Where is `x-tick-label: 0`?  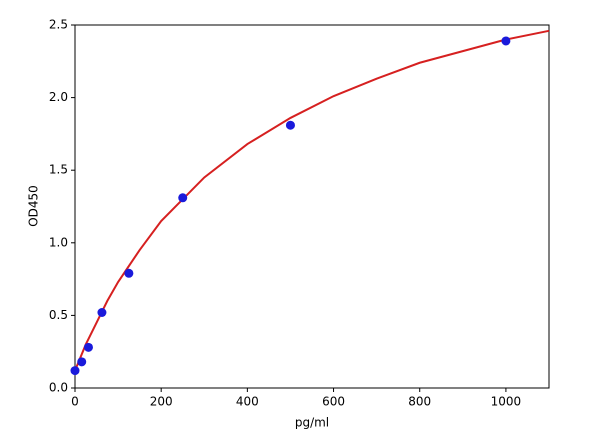 x-tick-label: 0 is located at coordinates (75, 402).